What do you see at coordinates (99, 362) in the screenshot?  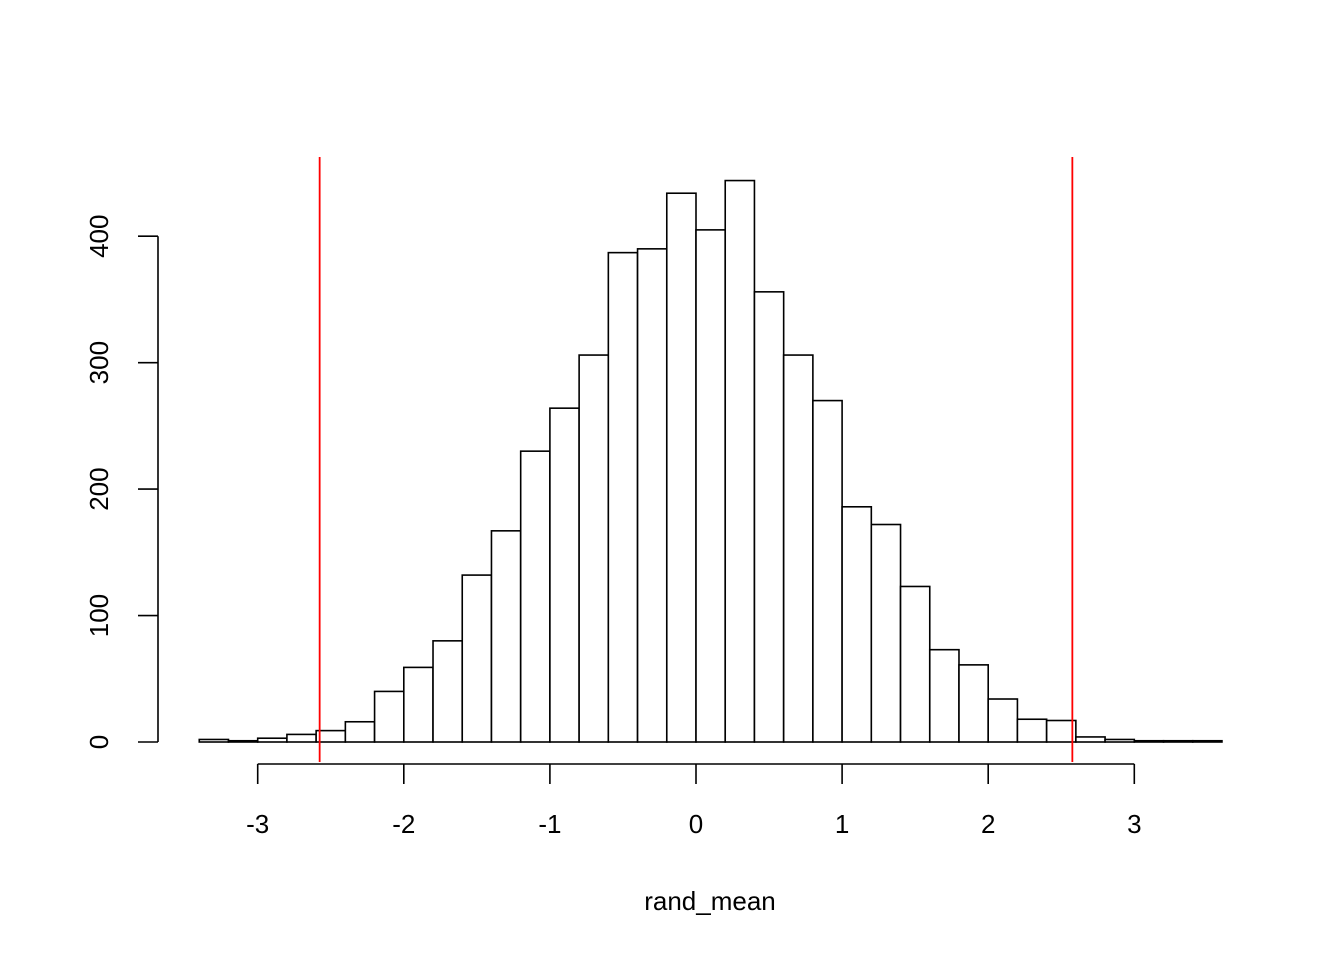 I see `y-tick-label: 300` at bounding box center [99, 362].